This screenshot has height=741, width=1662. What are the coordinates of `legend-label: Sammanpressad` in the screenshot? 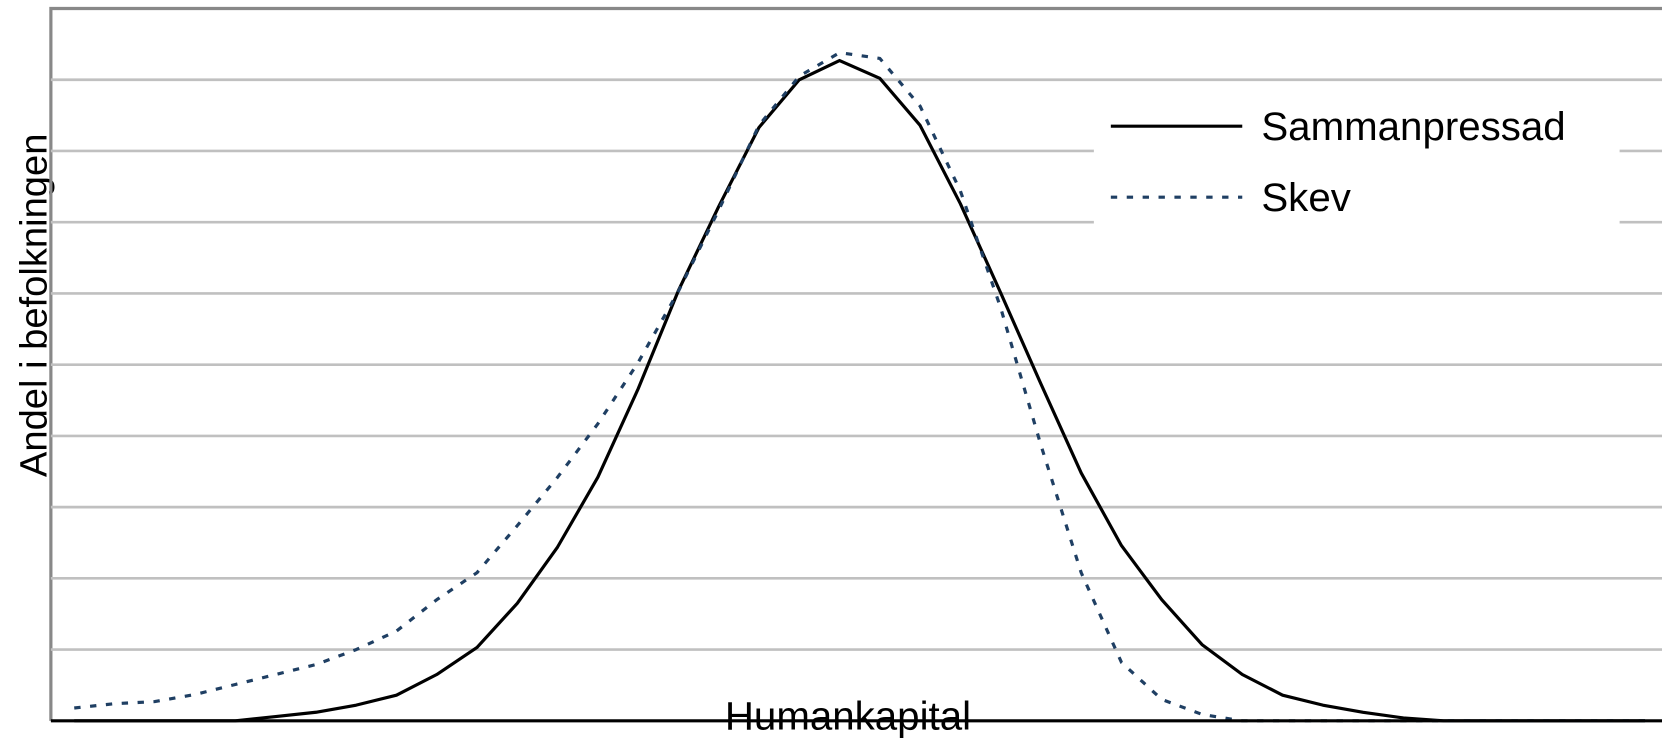 It's located at (1413, 126).